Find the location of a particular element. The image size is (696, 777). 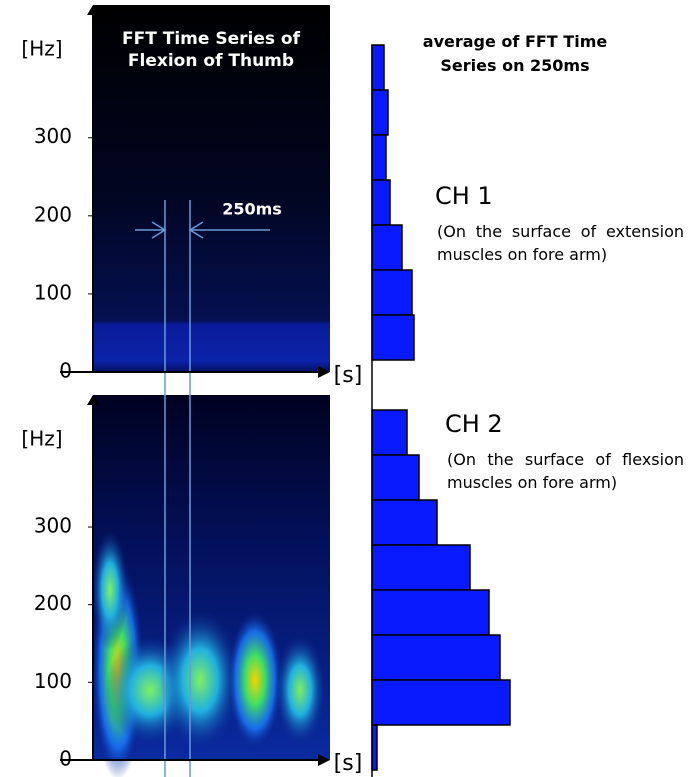

annotation: 250ms is located at coordinates (252, 209).